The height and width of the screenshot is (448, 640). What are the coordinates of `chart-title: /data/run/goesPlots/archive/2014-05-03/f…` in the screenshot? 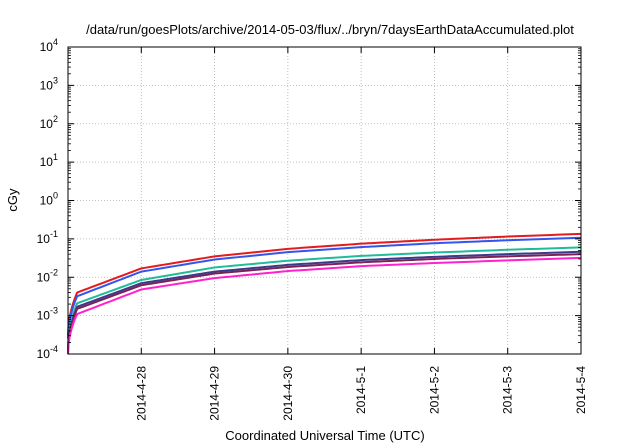 It's located at (330, 29).